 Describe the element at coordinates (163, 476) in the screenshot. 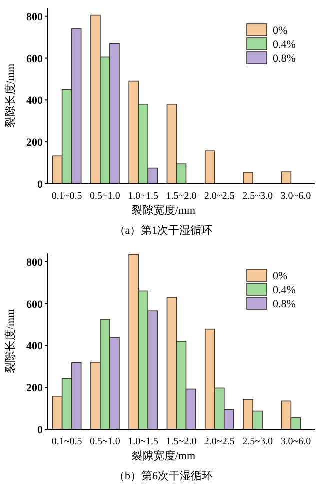

I see `text: （b）第6次干湿循环` at that location.